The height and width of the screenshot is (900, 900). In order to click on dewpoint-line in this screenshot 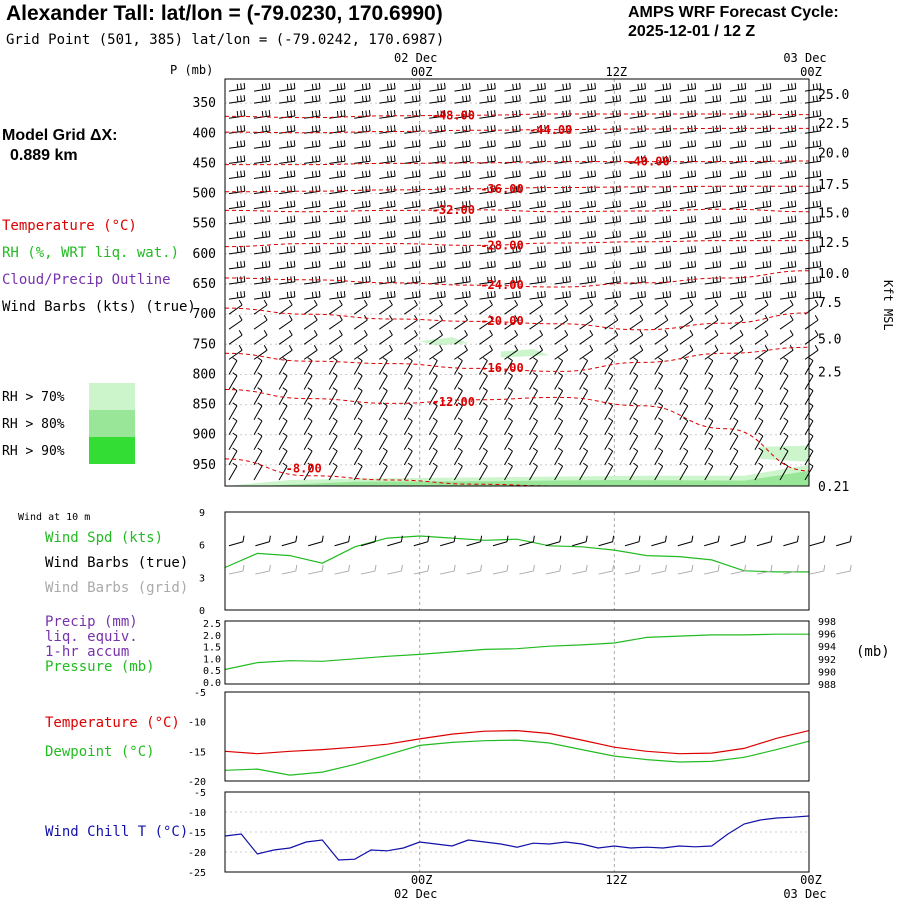, I will do `click(517, 757)`.